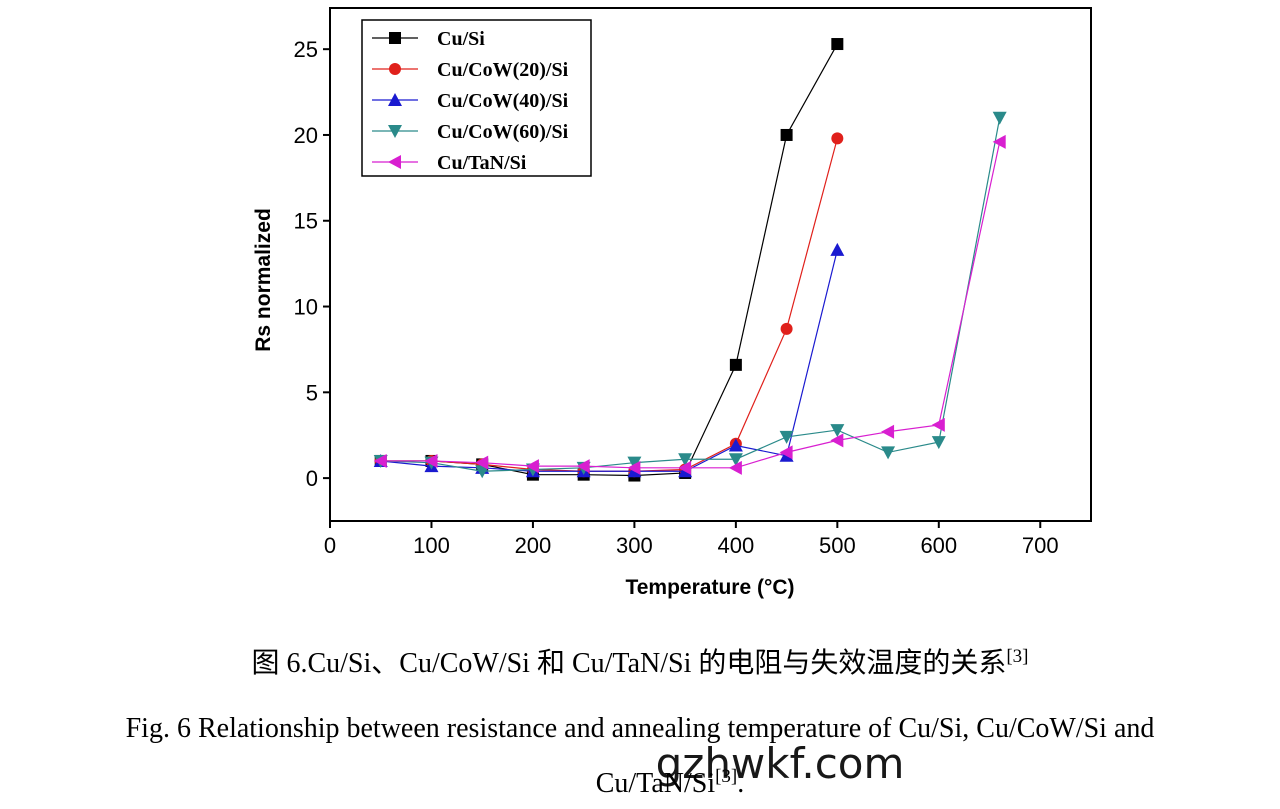 This screenshot has height=809, width=1280. What do you see at coordinates (503, 132) in the screenshot?
I see `legend-label: Cu/CoW(60)/Si` at bounding box center [503, 132].